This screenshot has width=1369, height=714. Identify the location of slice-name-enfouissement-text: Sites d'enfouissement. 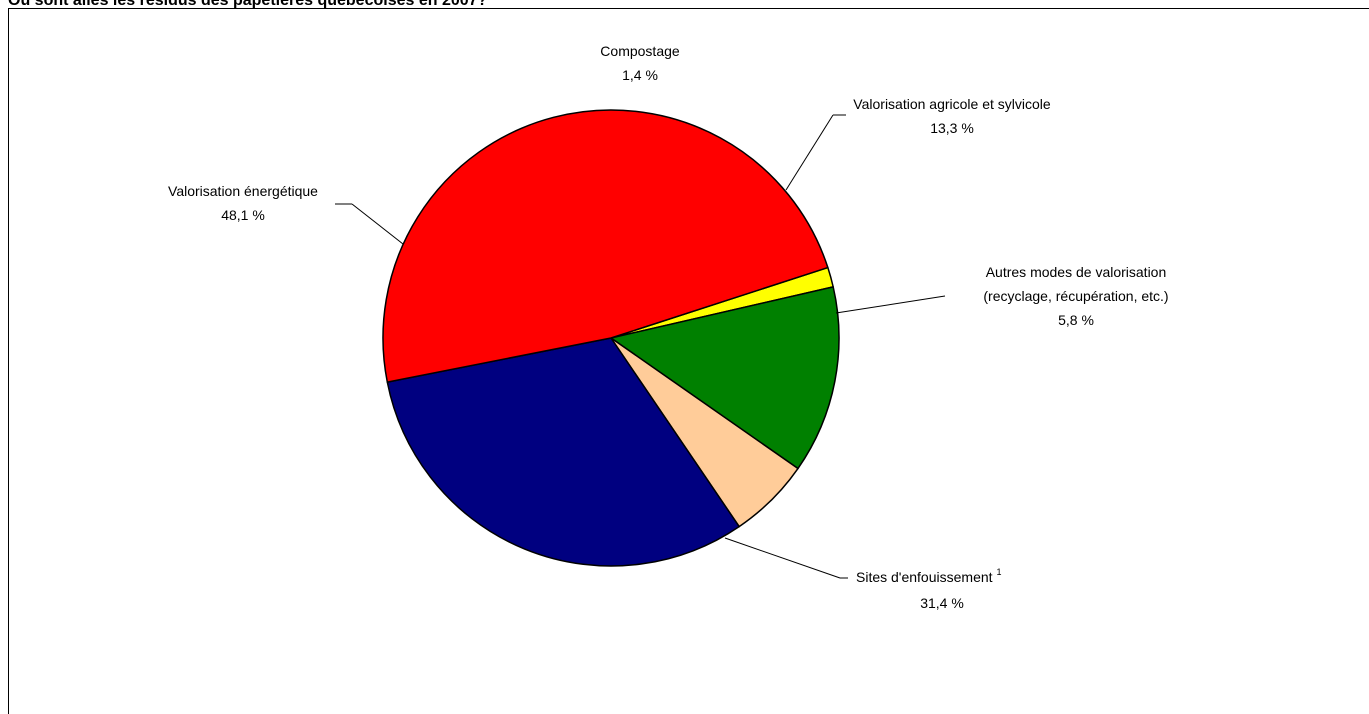
(924, 577).